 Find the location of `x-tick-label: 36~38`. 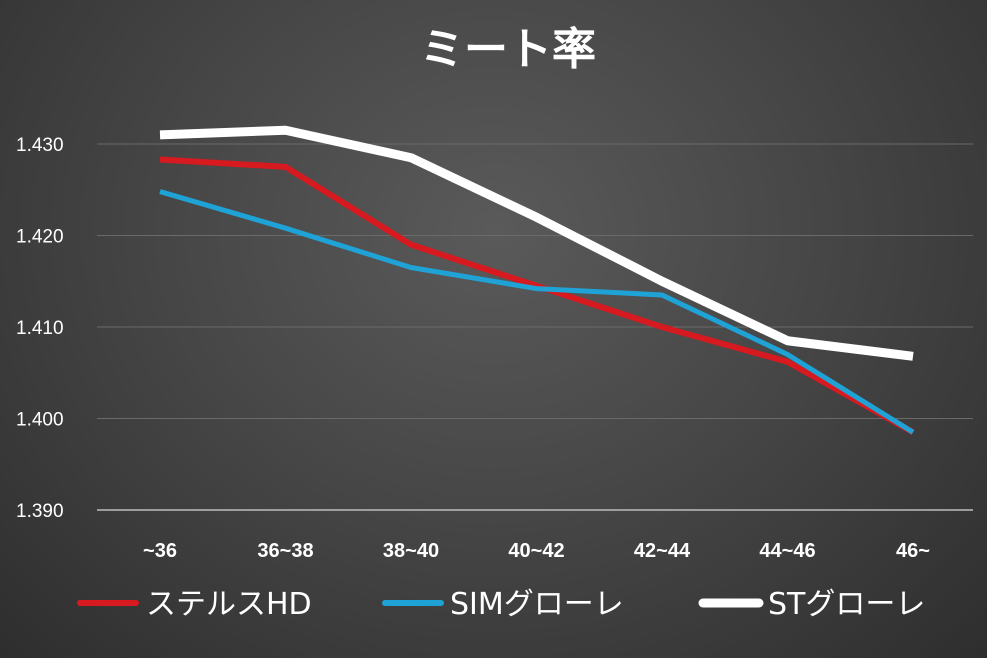

x-tick-label: 36~38 is located at coordinates (285, 551).